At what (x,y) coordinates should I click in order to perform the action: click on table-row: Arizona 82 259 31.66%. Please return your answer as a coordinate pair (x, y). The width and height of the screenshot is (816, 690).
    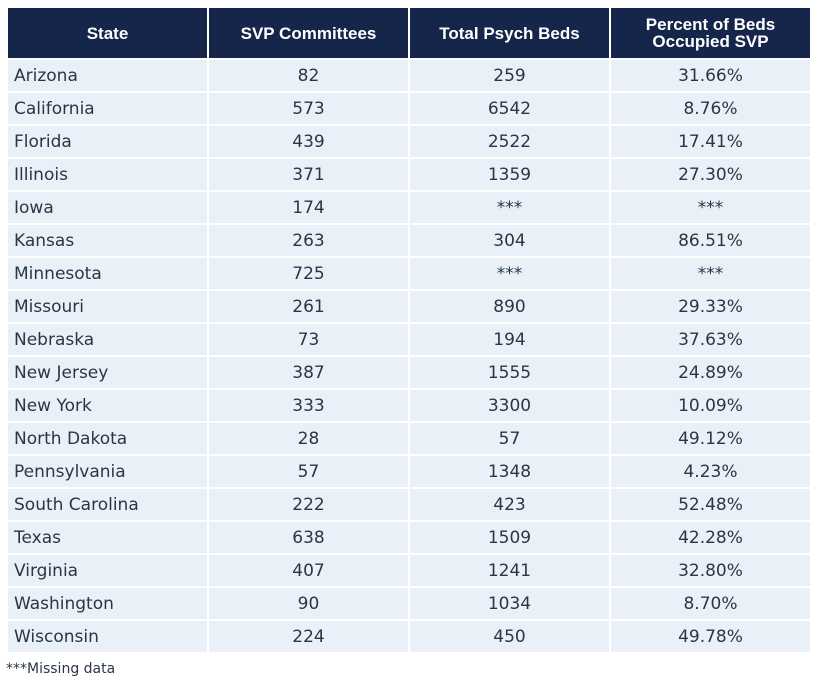
    Looking at the image, I should click on (409, 75).